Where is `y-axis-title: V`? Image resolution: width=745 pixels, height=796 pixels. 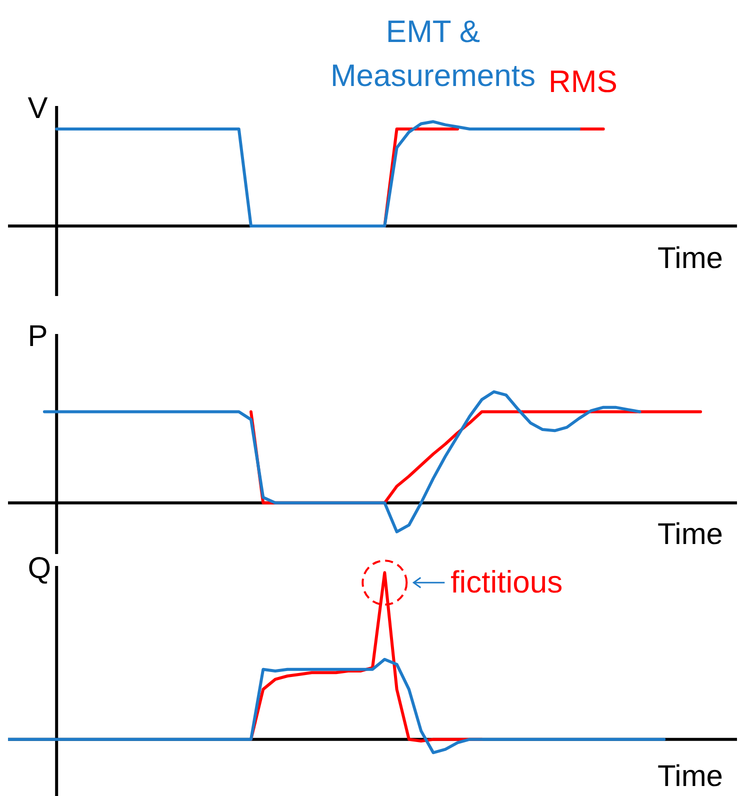
y-axis-title: V is located at coordinates (38, 109).